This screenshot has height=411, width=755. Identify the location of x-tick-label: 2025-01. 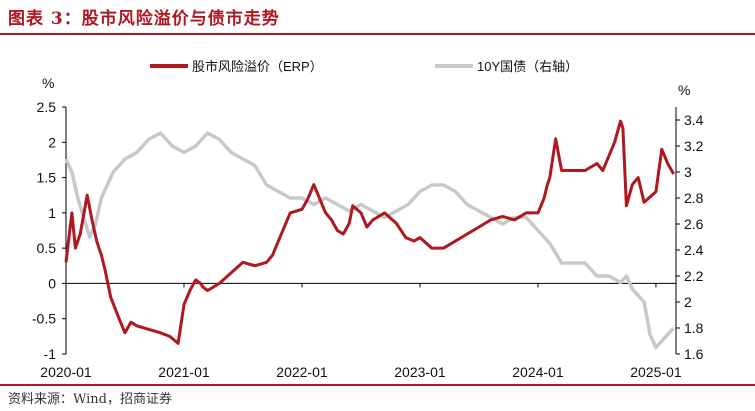
(656, 372).